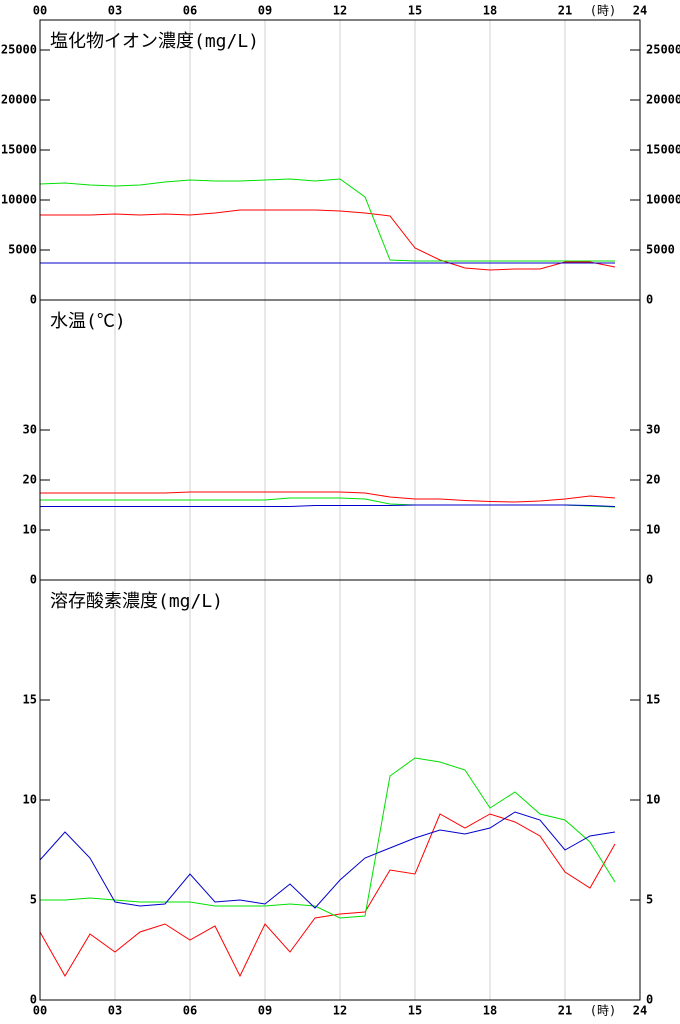 This screenshot has width=680, height=1024. I want to click on panel-title: 塩化物イオン濃度(mg/L), so click(154, 41).